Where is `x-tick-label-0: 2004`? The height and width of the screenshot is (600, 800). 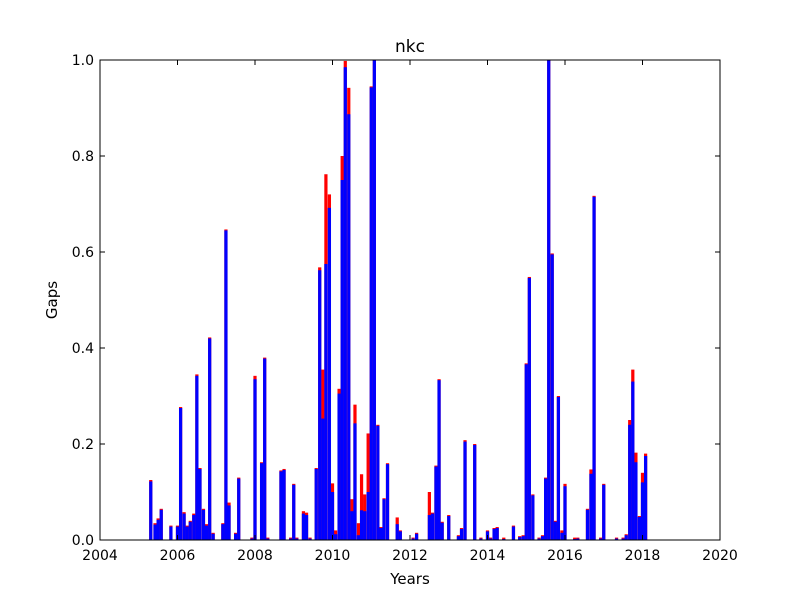
x-tick-label-0: 2004 is located at coordinates (100, 556).